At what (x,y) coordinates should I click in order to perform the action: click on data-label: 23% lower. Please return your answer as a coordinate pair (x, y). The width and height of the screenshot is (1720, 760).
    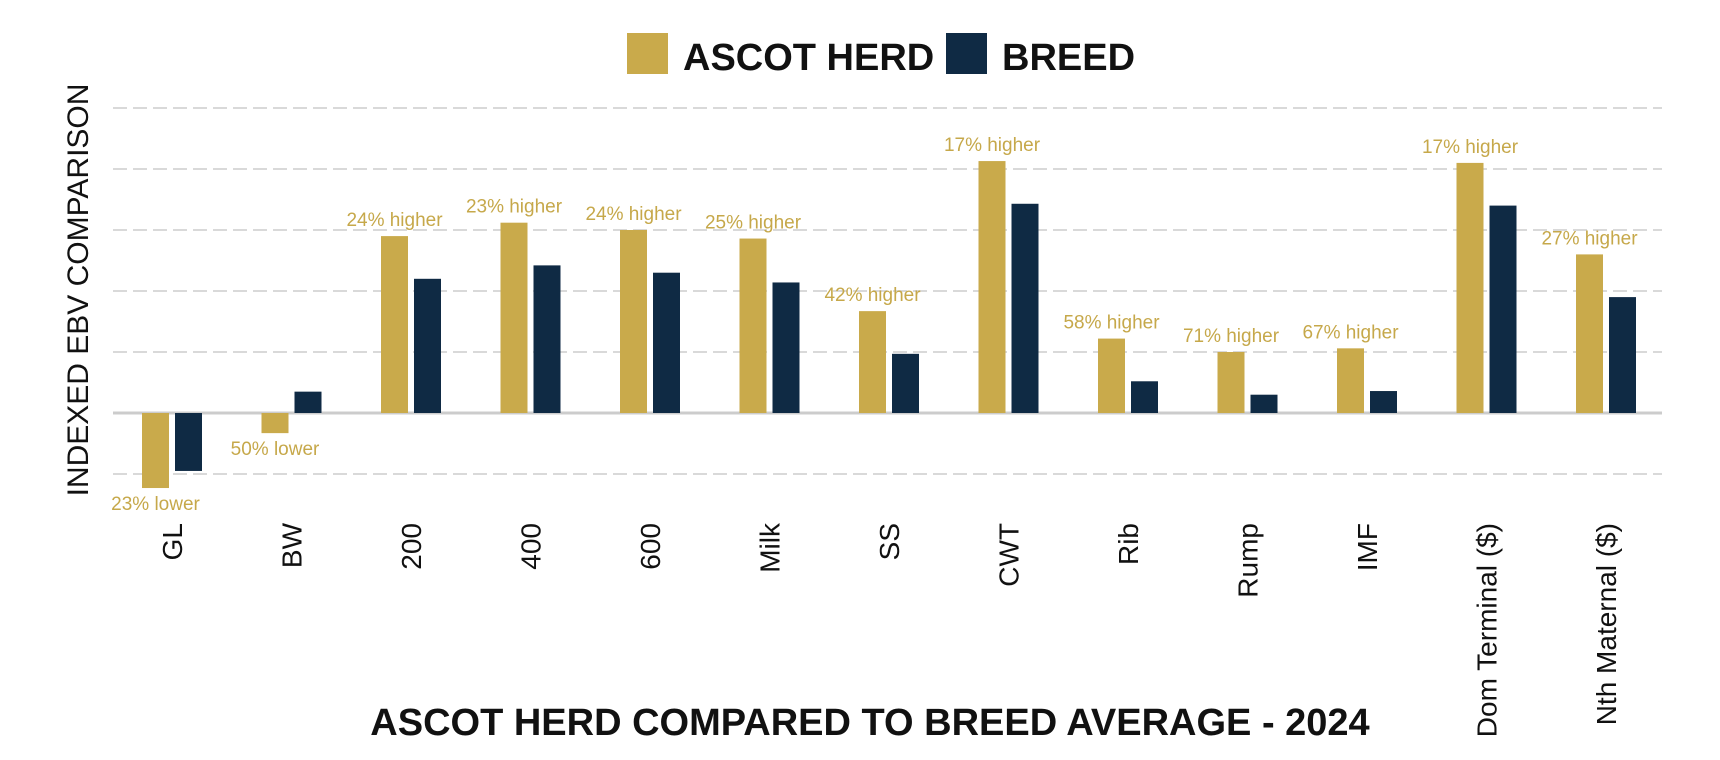
    Looking at the image, I should click on (155, 504).